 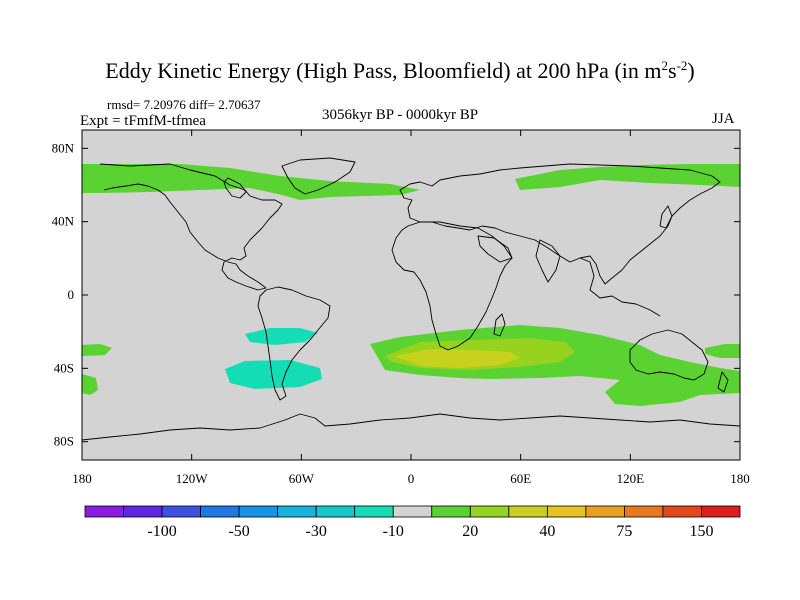 What do you see at coordinates (63, 221) in the screenshot?
I see `lat-tick-label: 40N` at bounding box center [63, 221].